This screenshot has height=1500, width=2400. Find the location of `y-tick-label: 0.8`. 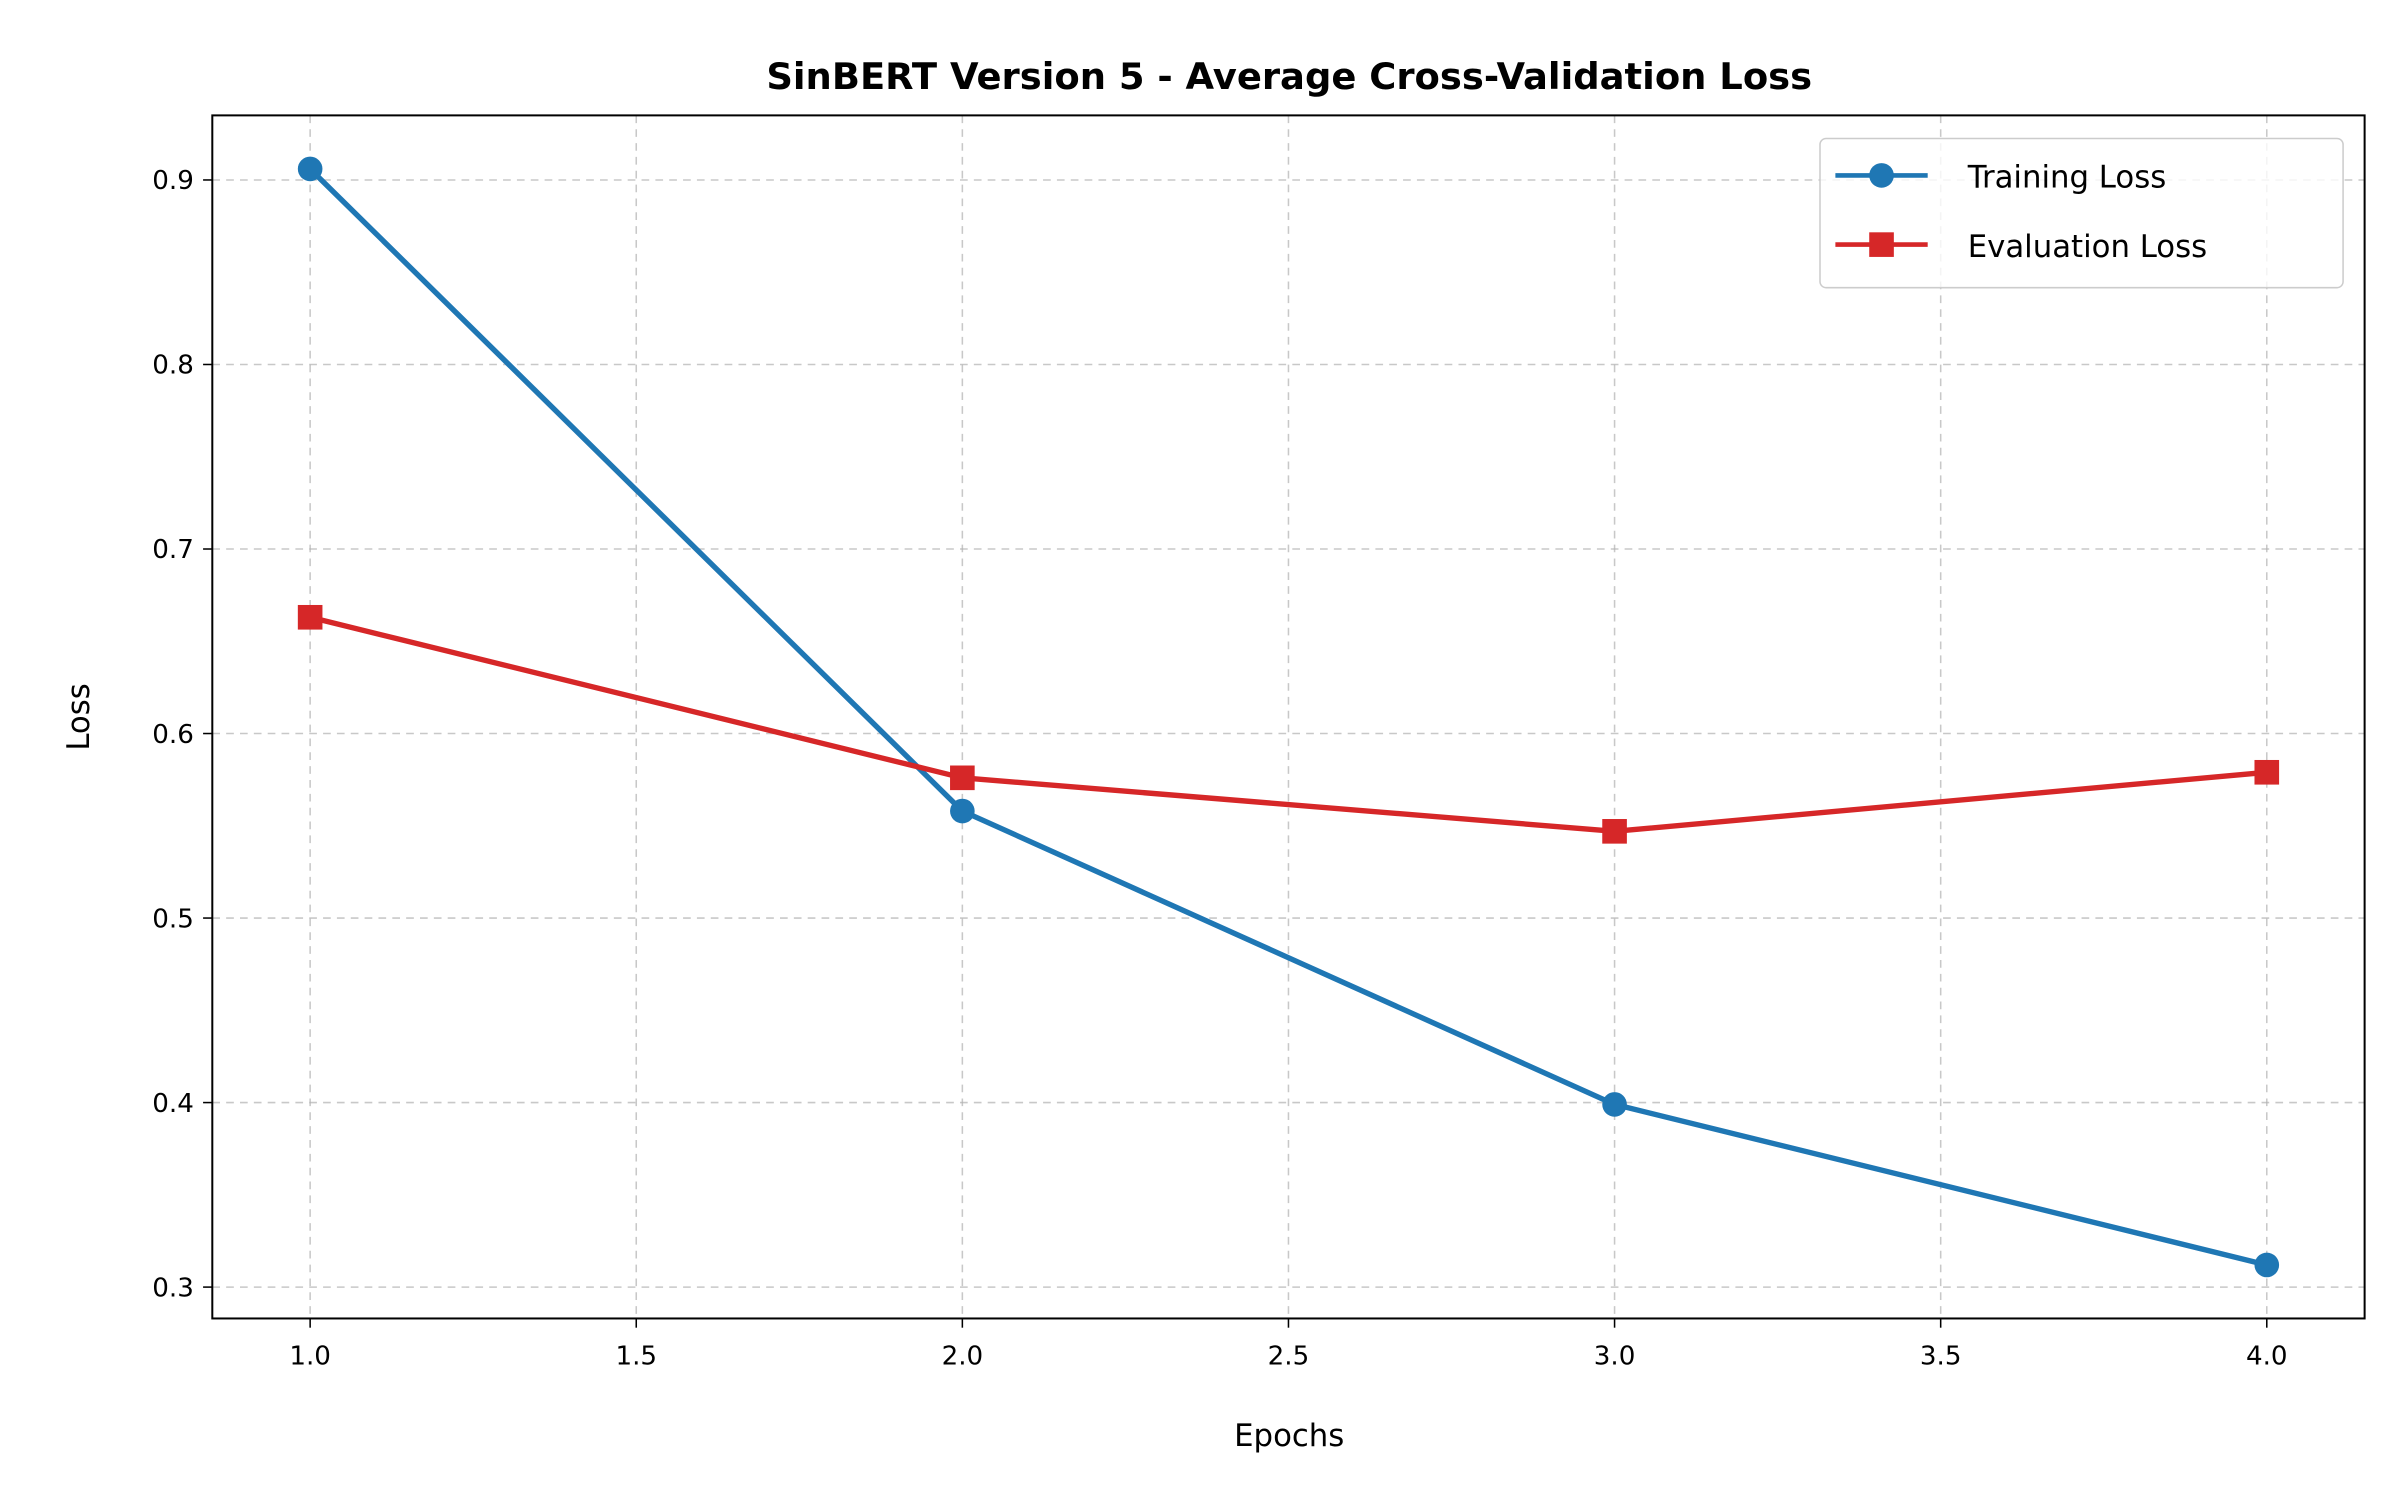

y-tick-label: 0.8 is located at coordinates (173, 366).